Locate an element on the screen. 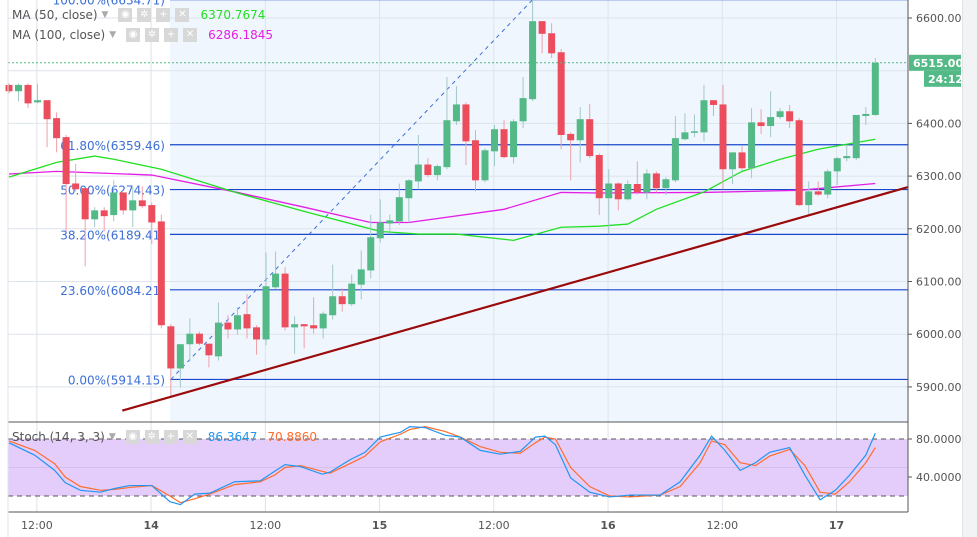 The image size is (977, 537). countdown-label: 24:12 is located at coordinates (945, 79).